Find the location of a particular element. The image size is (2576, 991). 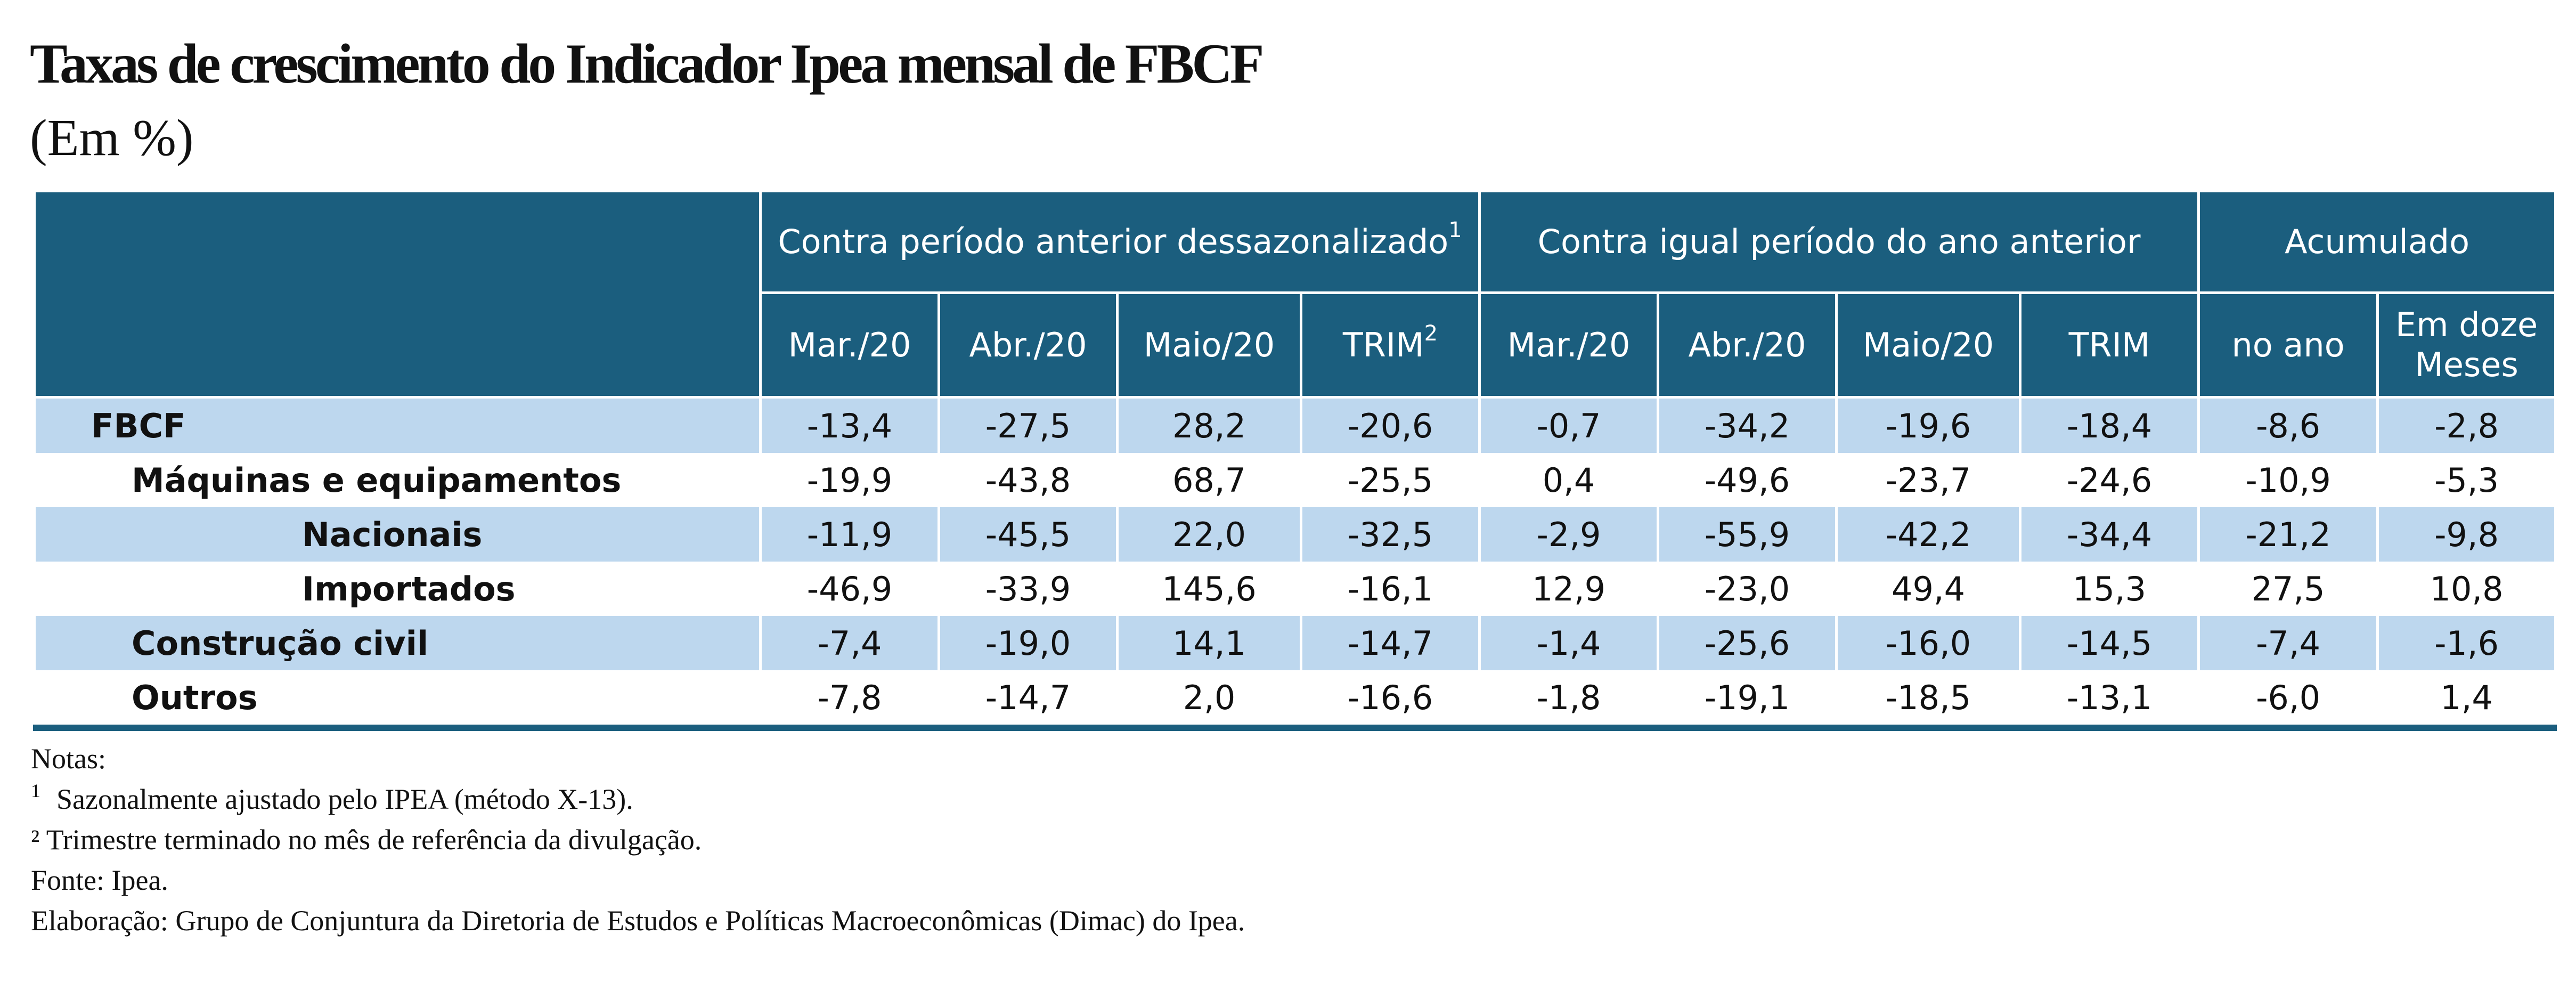

table-cell: -1,4 is located at coordinates (1569, 643).